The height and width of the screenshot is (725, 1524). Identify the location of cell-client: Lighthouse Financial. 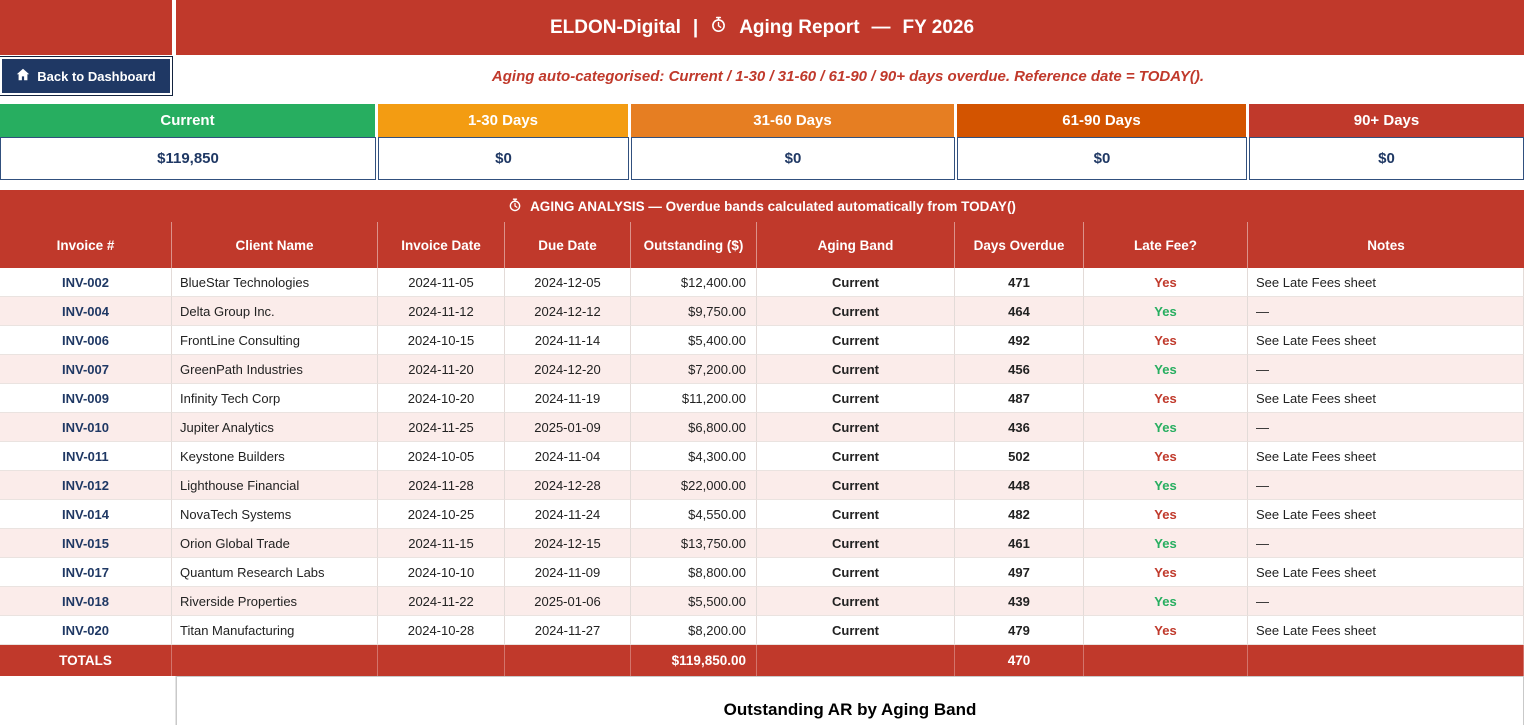
(275, 485).